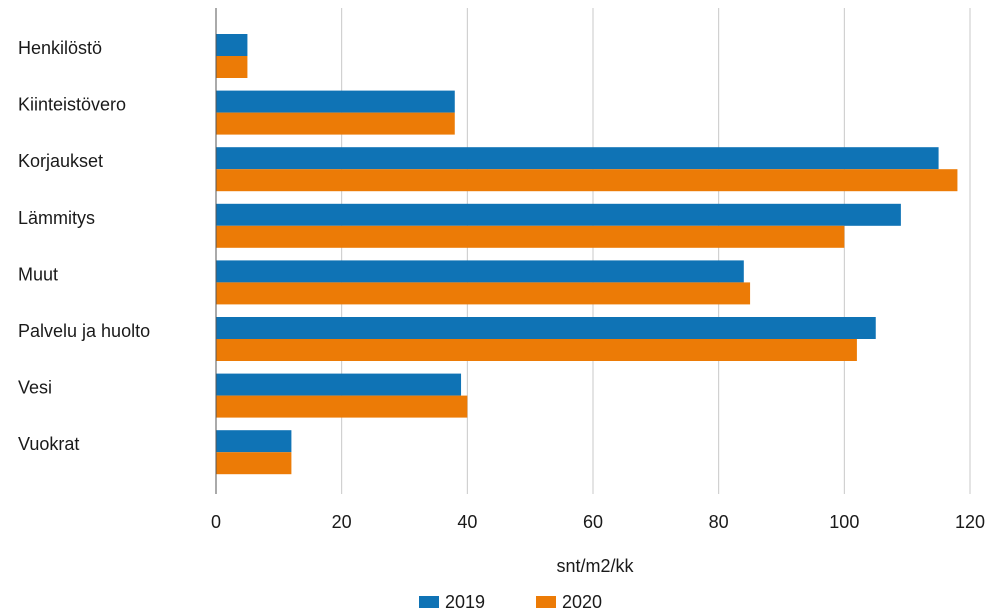 This screenshot has height=610, width=991. Describe the element at coordinates (582, 601) in the screenshot. I see `legend-label-2020: 2020` at that location.